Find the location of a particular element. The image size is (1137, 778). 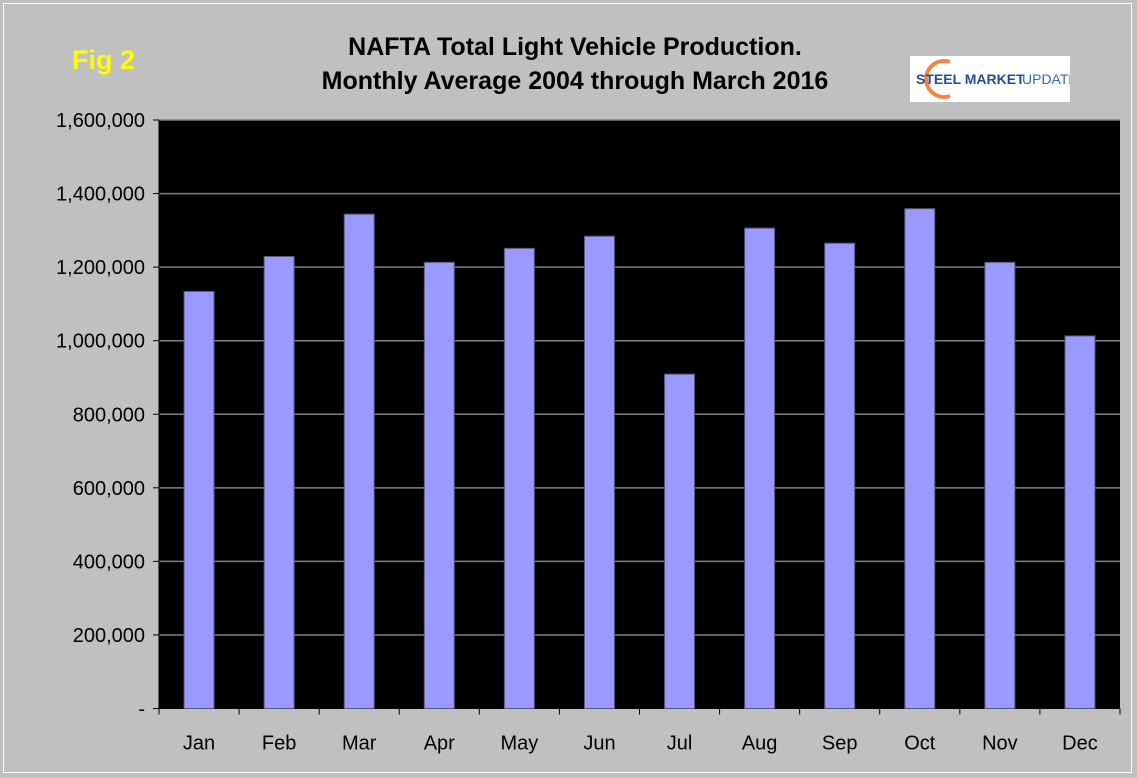

steel-market-update-logo: STEEL MARKET UPDATE is located at coordinates (994, 79).